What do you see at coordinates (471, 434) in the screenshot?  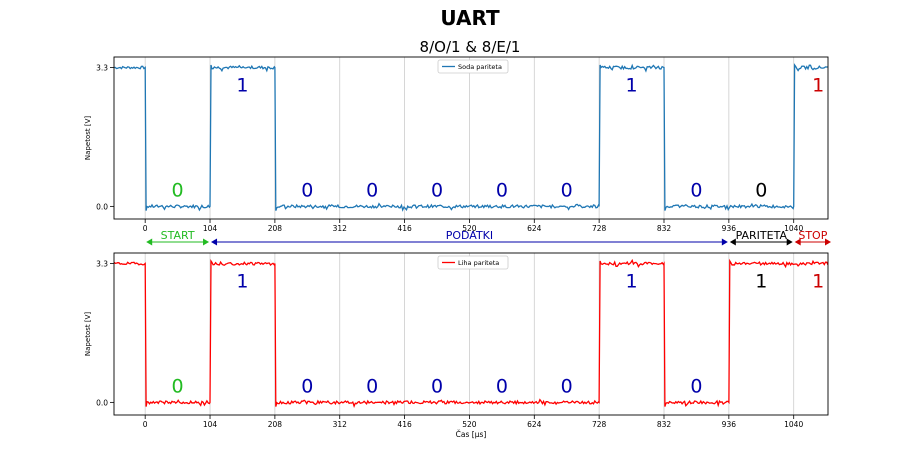 I see `x-axis-label: Čas [μs]` at bounding box center [471, 434].